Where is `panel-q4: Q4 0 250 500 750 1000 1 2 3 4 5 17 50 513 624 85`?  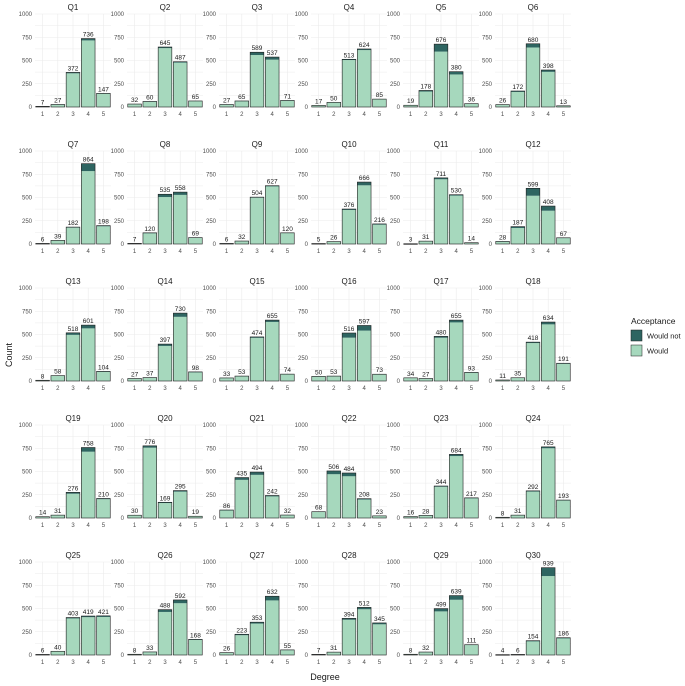
panel-q4: Q4 0 250 500 750 1000 1 2 3 4 5 17 50 513 624 85 is located at coordinates (341, 60).